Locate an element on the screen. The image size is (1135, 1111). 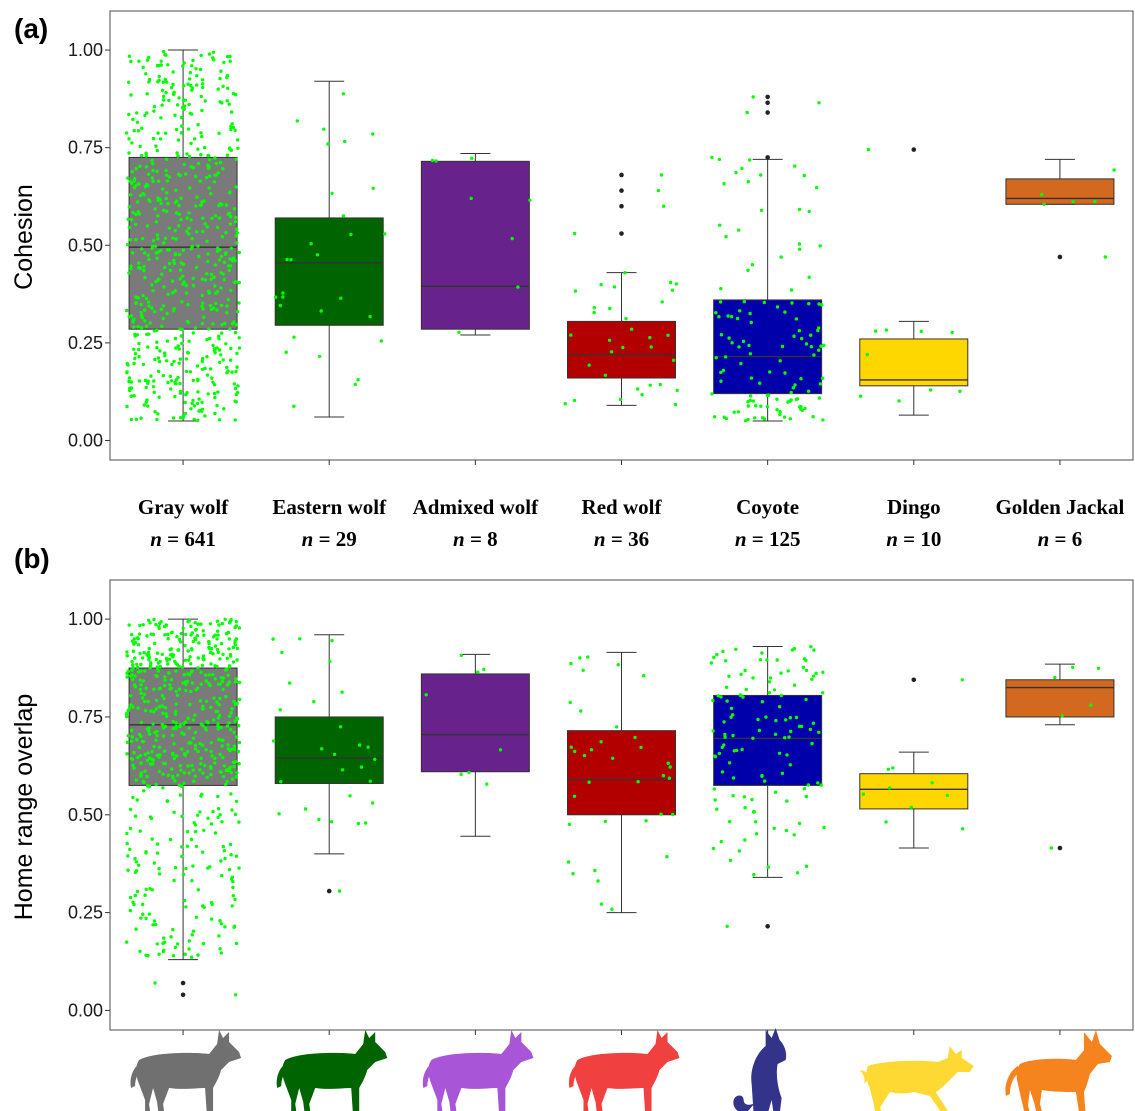
y-tick-label: 0.00 is located at coordinates (85, 1010).